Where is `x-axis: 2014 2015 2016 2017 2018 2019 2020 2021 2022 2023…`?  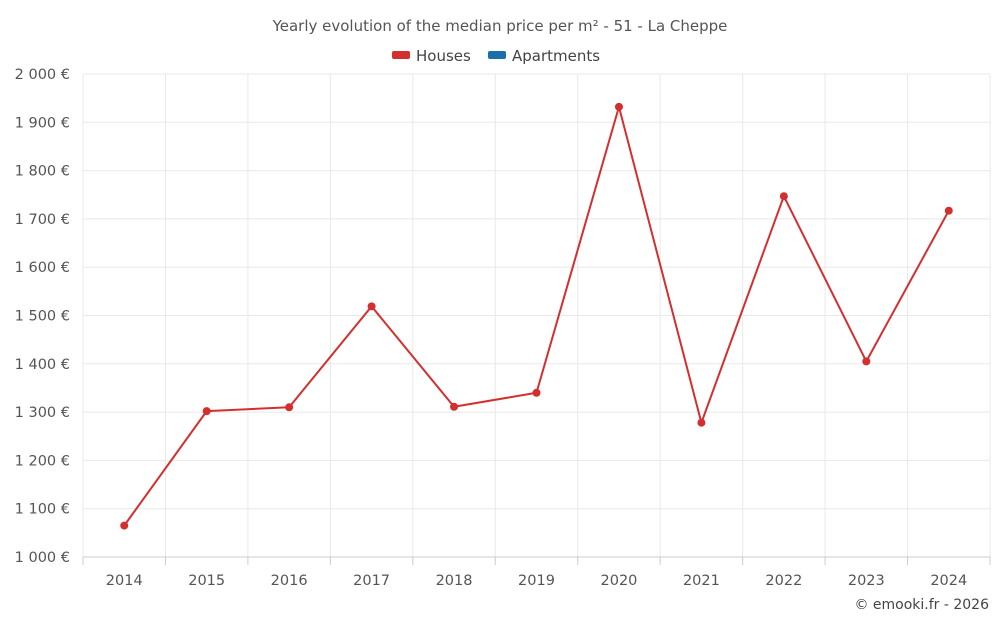 x-axis: 2014 2015 2016 2017 2018 2019 2020 2021 2022 2023… is located at coordinates (536, 572).